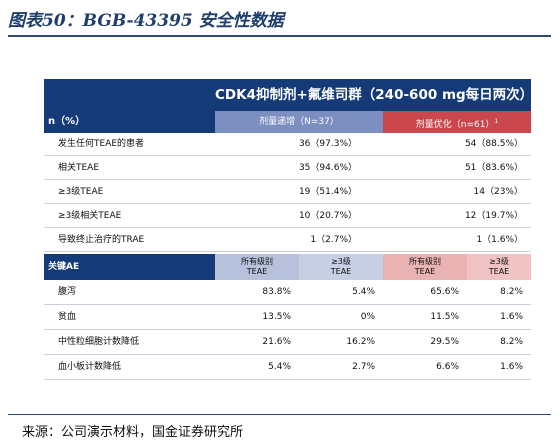 The width and height of the screenshot is (559, 446). Describe the element at coordinates (493, 144) in the screenshot. I see `optimization-value: 54（88.5%）` at that location.